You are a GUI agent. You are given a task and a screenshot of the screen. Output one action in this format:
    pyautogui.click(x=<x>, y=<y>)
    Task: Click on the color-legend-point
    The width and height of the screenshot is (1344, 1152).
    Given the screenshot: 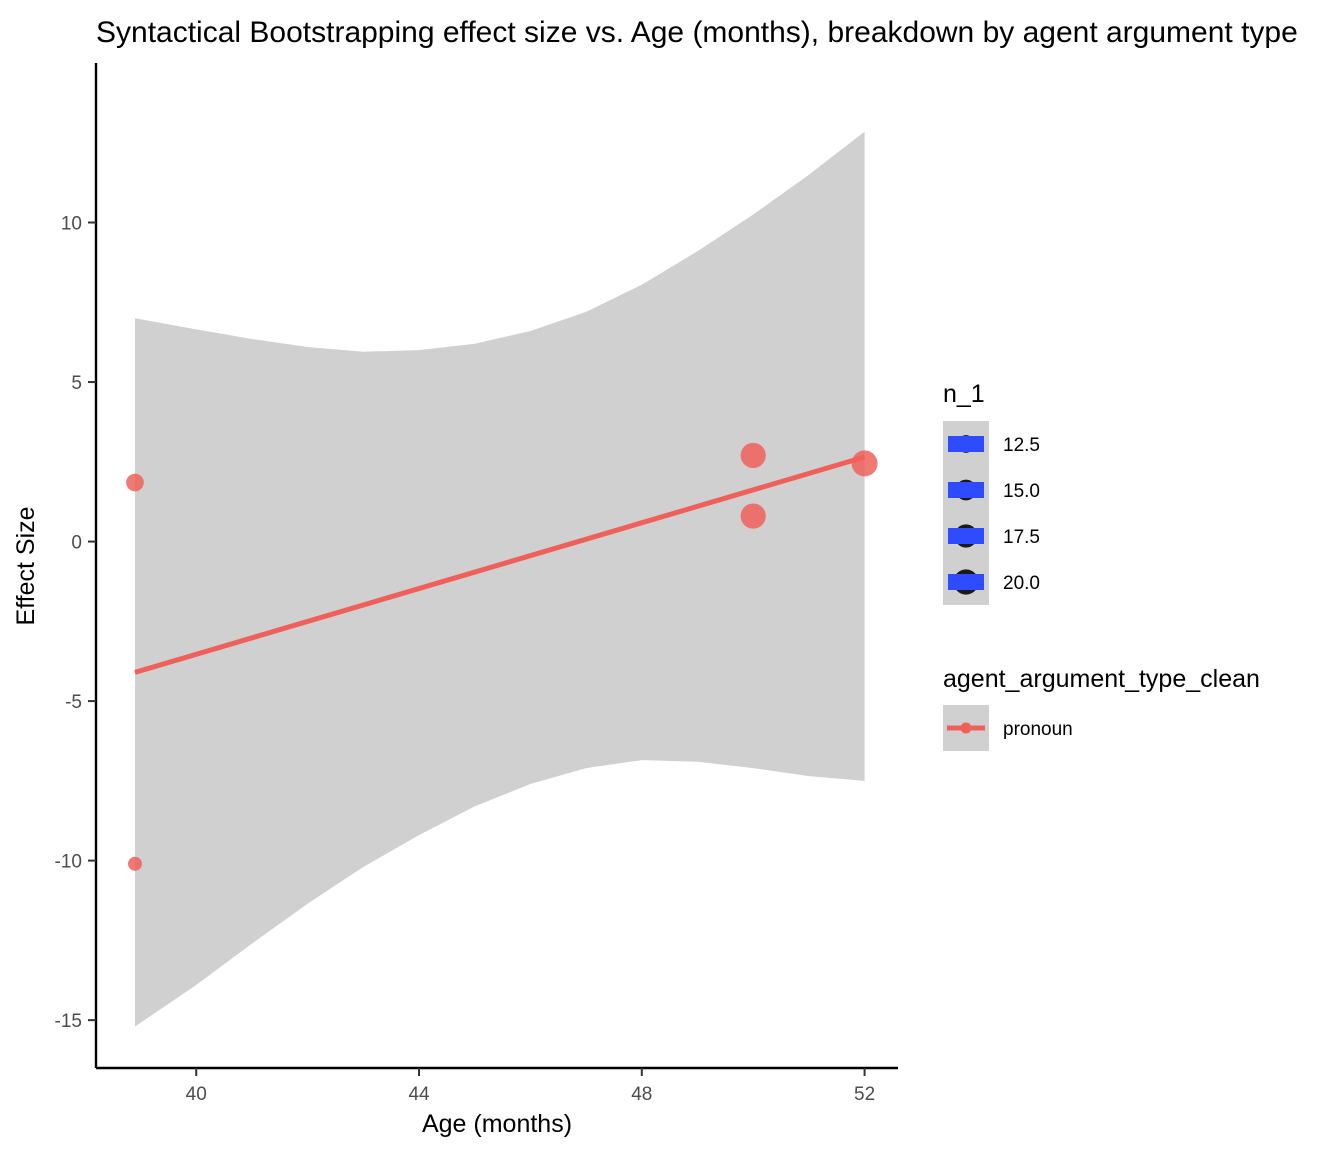 What is the action you would take?
    pyautogui.click(x=966, y=728)
    